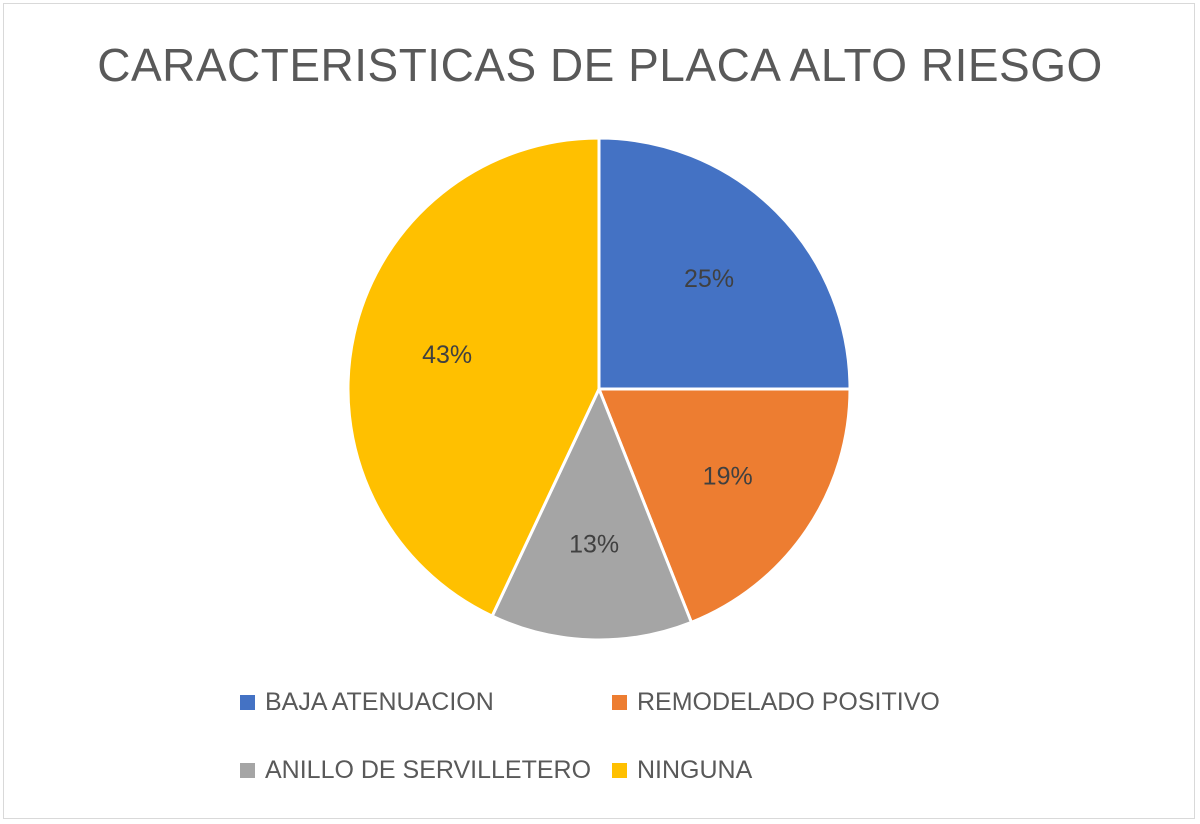  I want to click on pie-slice-ninguna, so click(473, 377).